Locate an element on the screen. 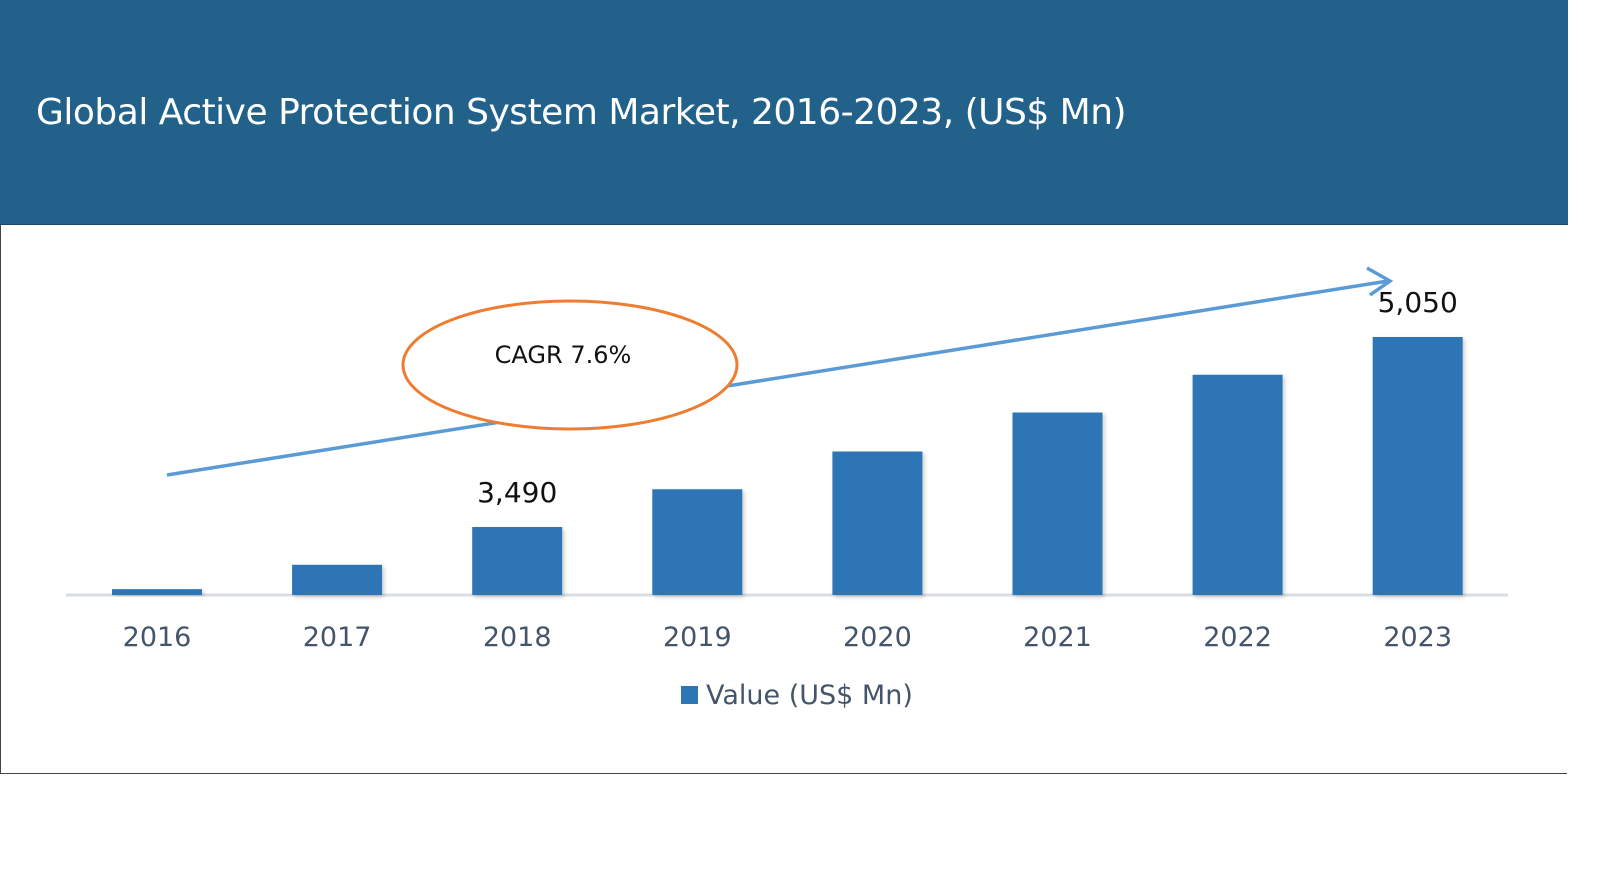 The image size is (1600, 871). x-tick-label: 2018 is located at coordinates (517, 637).